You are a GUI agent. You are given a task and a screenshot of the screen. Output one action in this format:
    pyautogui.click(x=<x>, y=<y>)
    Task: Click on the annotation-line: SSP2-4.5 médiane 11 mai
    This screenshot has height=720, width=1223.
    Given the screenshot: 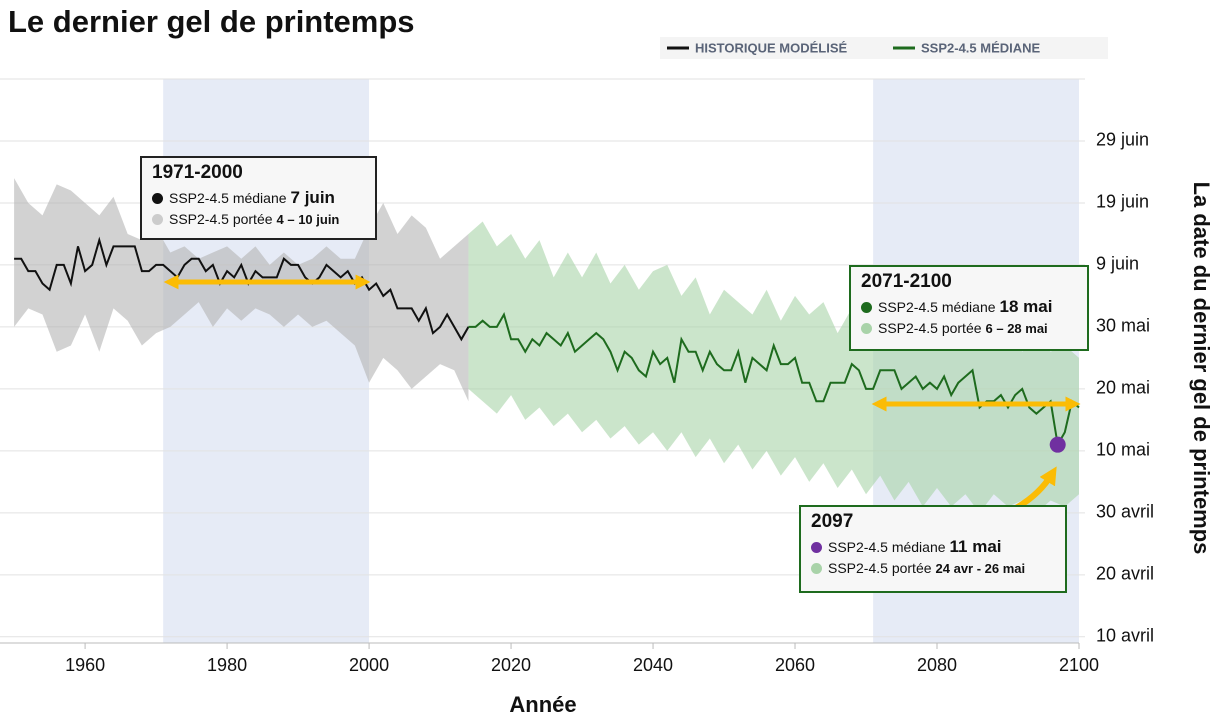 What is the action you would take?
    pyautogui.click(x=933, y=547)
    